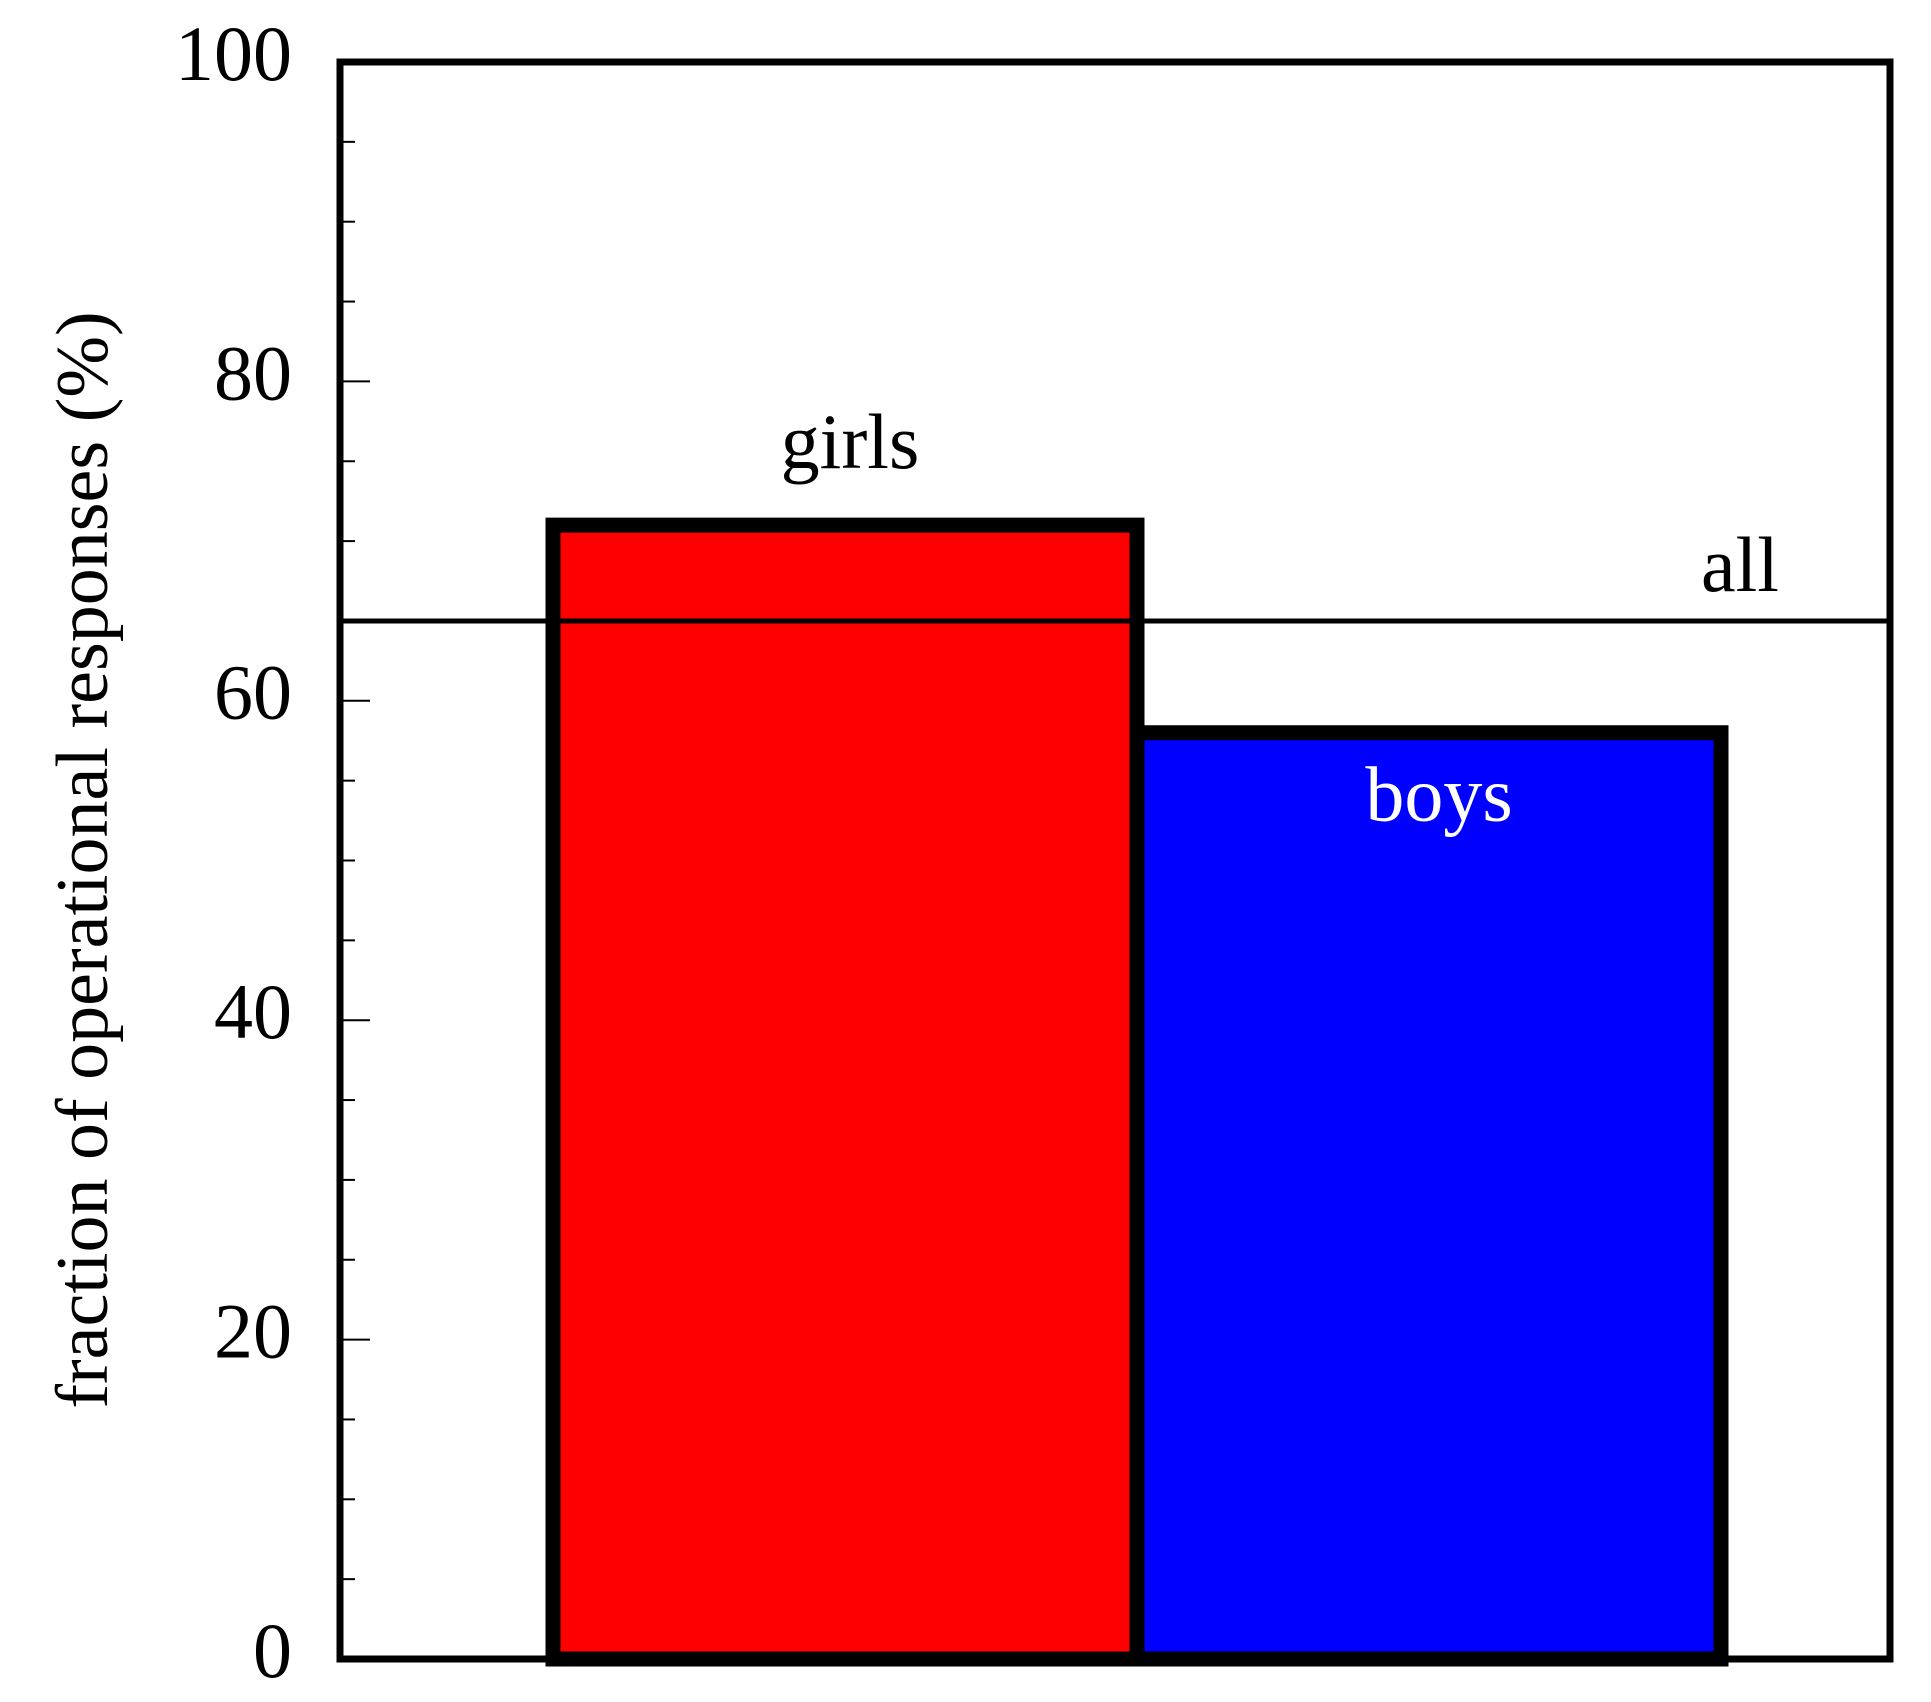 This screenshot has height=1702, width=1931. What do you see at coordinates (83, 859) in the screenshot?
I see `y-axis-label: fraction of operational responses (%)` at bounding box center [83, 859].